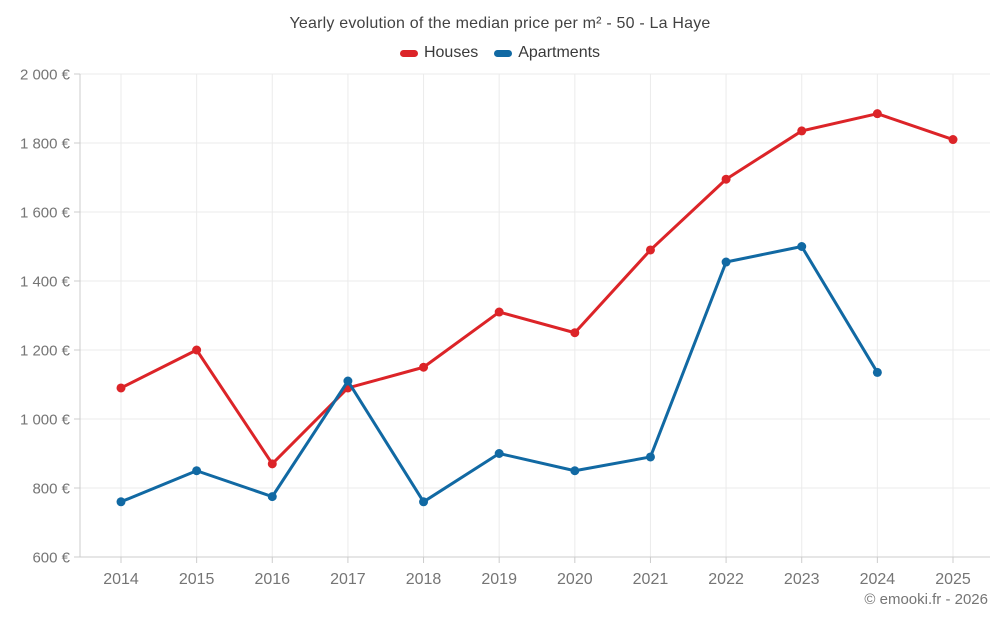 The image size is (1000, 625). Describe the element at coordinates (650, 457) in the screenshot. I see `point-apartments-2021` at that location.